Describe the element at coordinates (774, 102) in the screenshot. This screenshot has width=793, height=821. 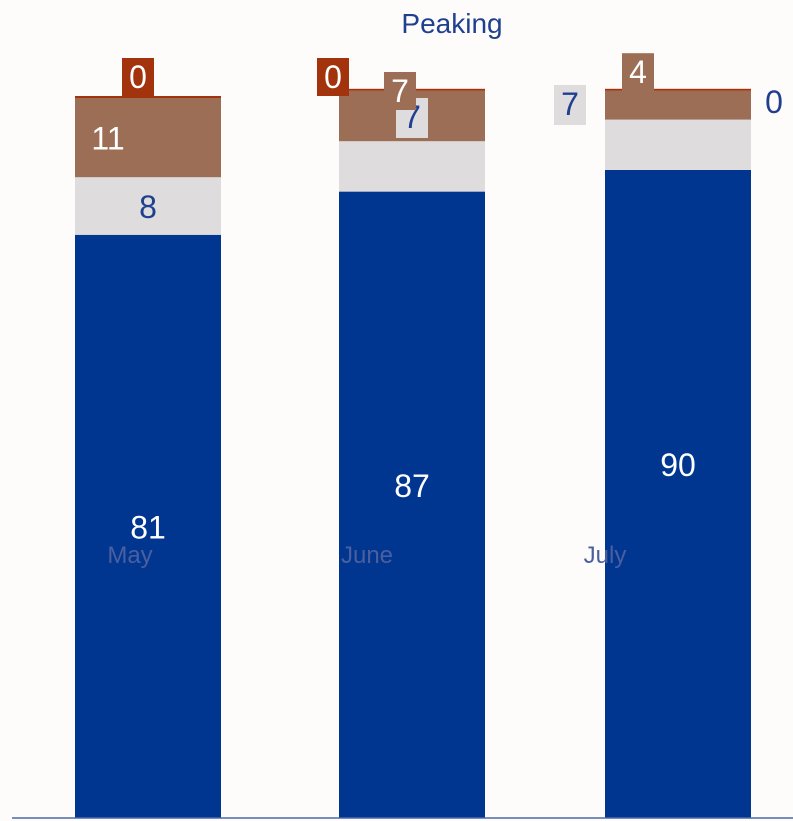
I see `data-label-july-4: 0` at that location.